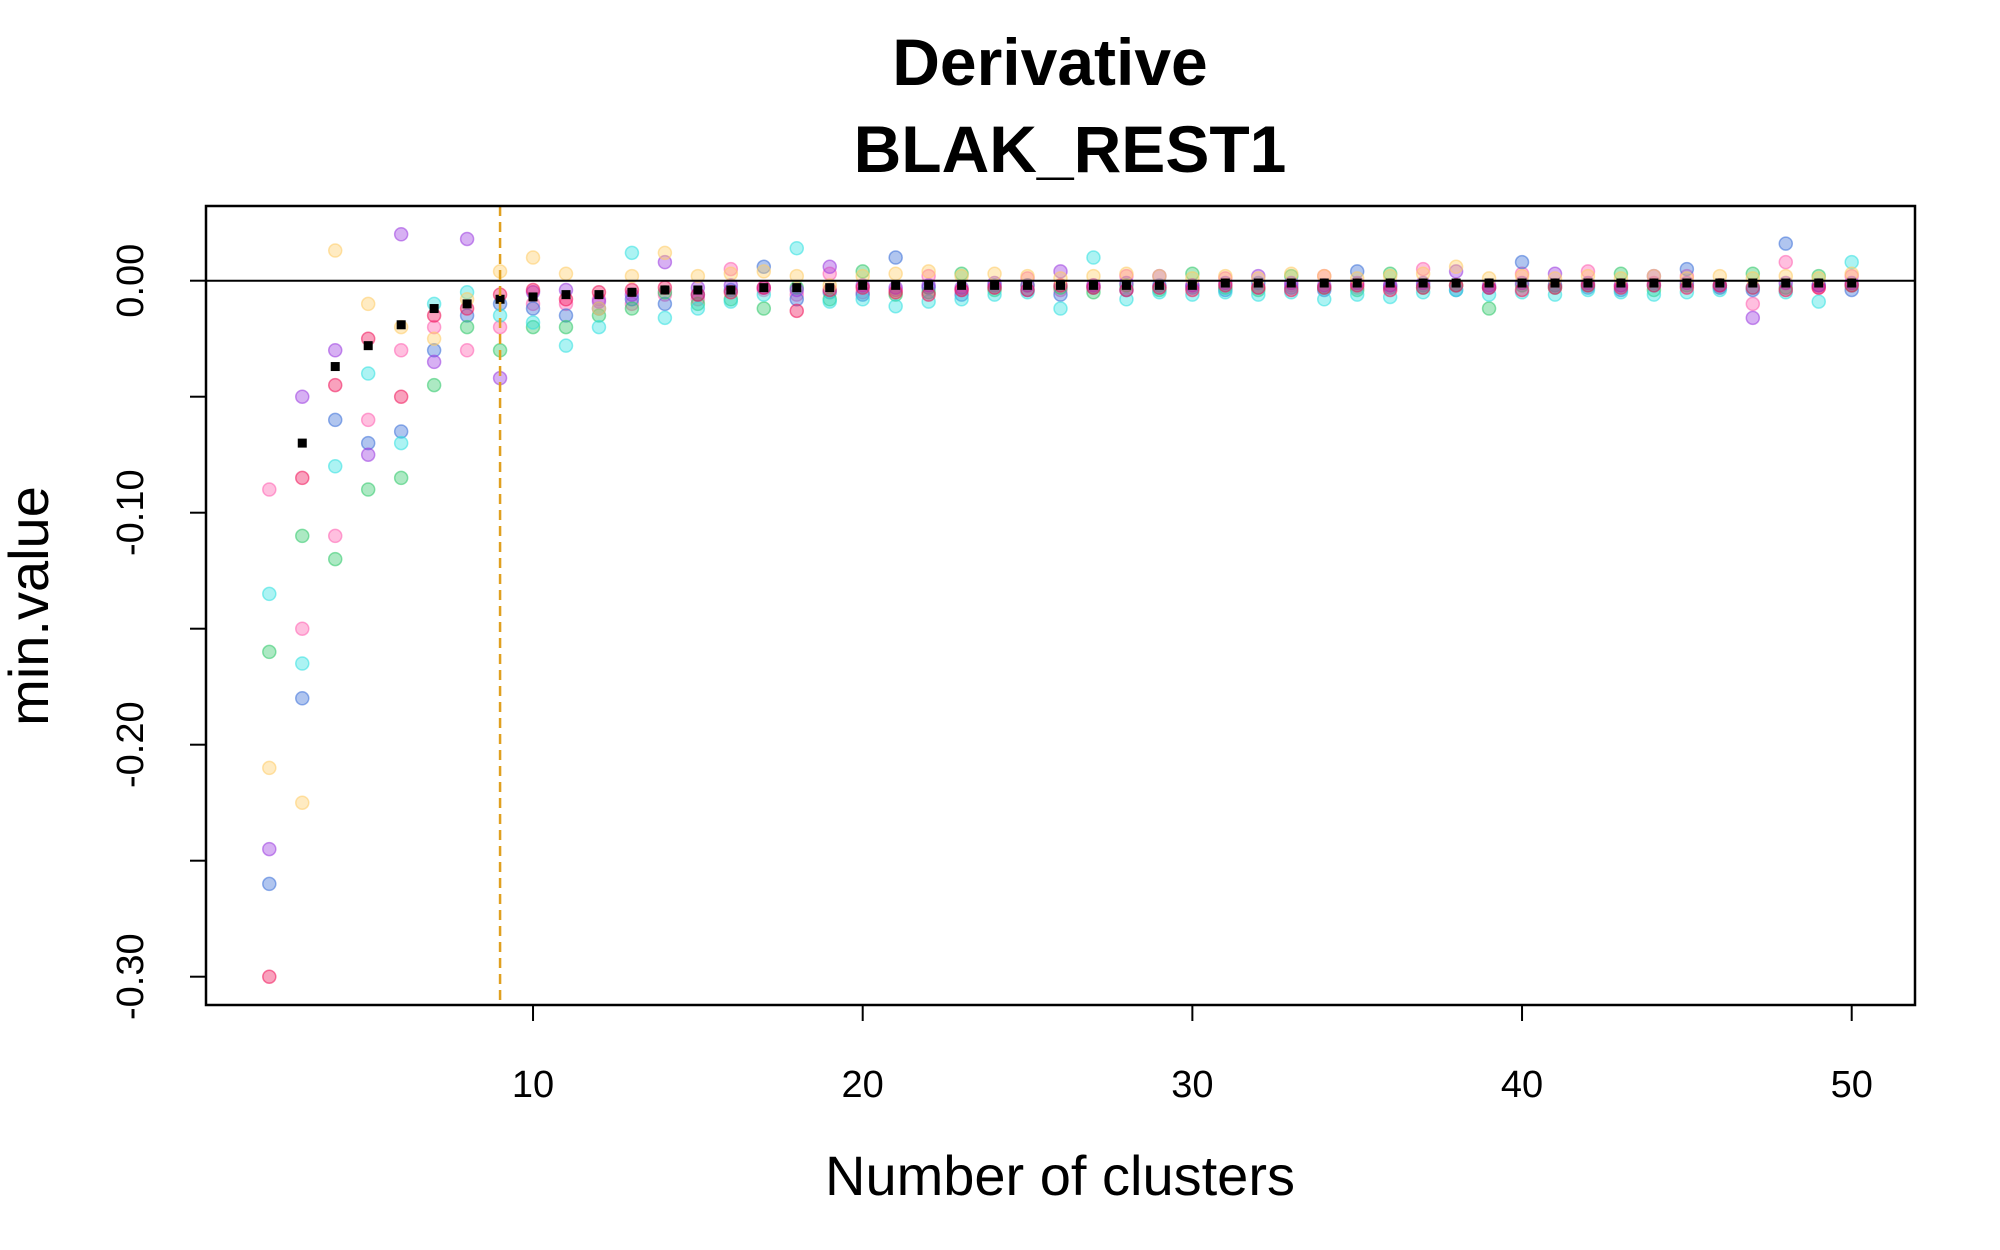 The width and height of the screenshot is (2000, 1250). I want to click on chart-subtitle: BLAK_REST1, so click(1070, 149).